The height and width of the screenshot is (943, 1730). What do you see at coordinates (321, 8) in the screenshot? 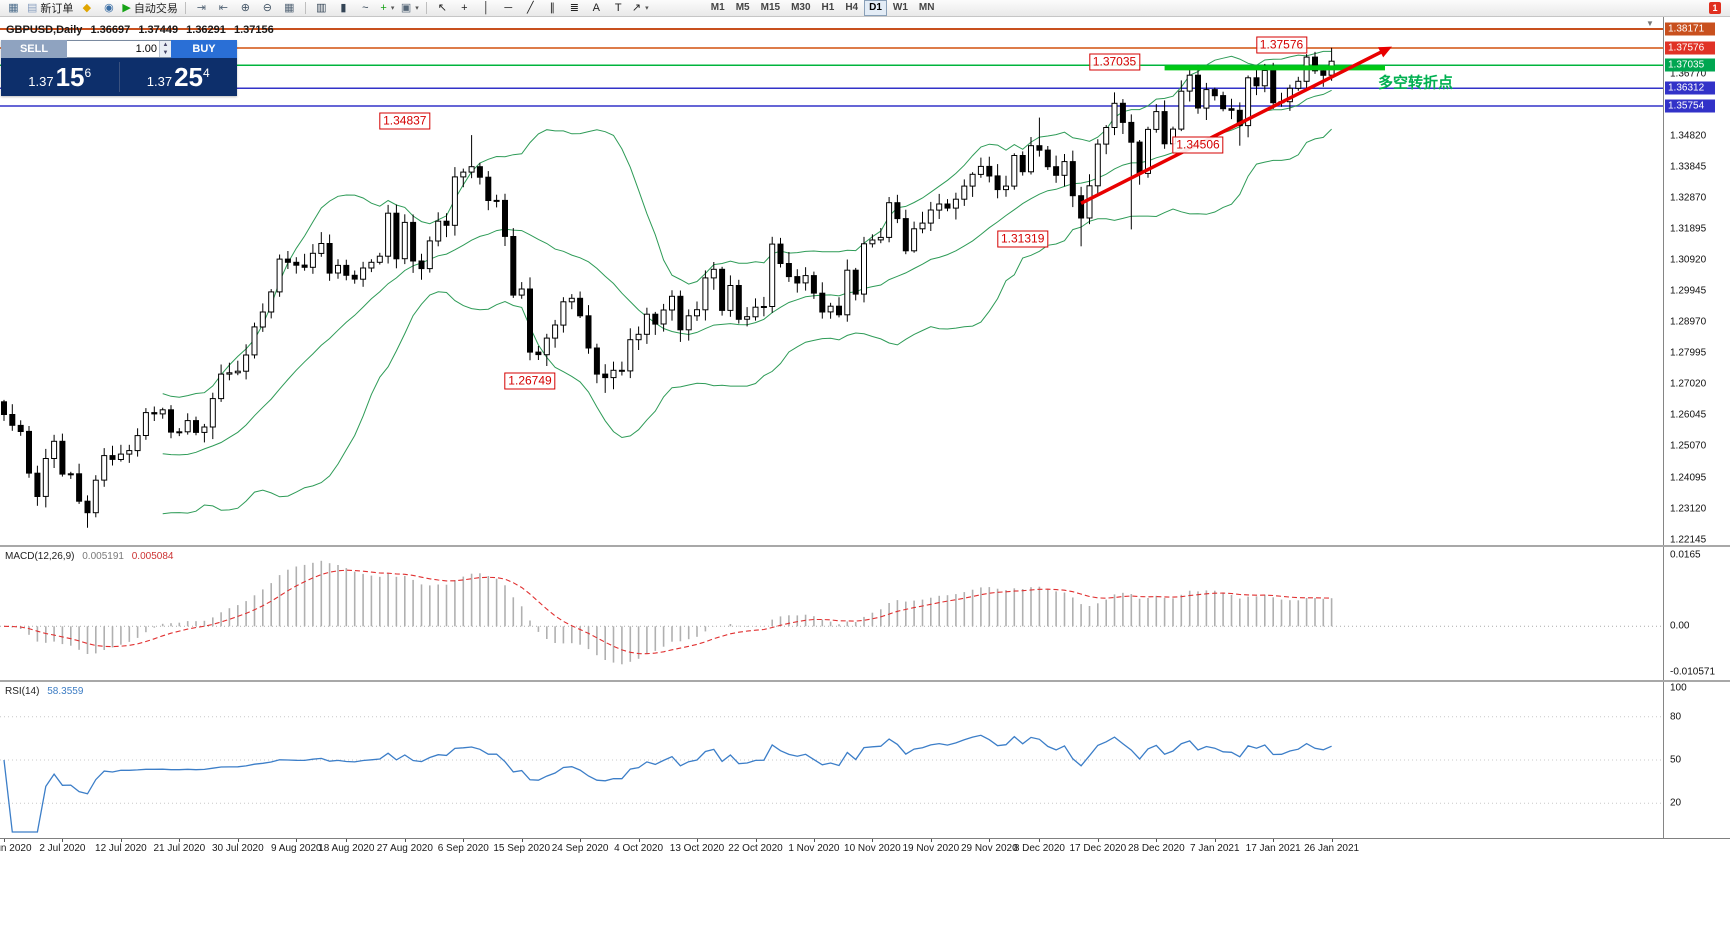
I see `bar-chart-button: ▥` at bounding box center [321, 8].